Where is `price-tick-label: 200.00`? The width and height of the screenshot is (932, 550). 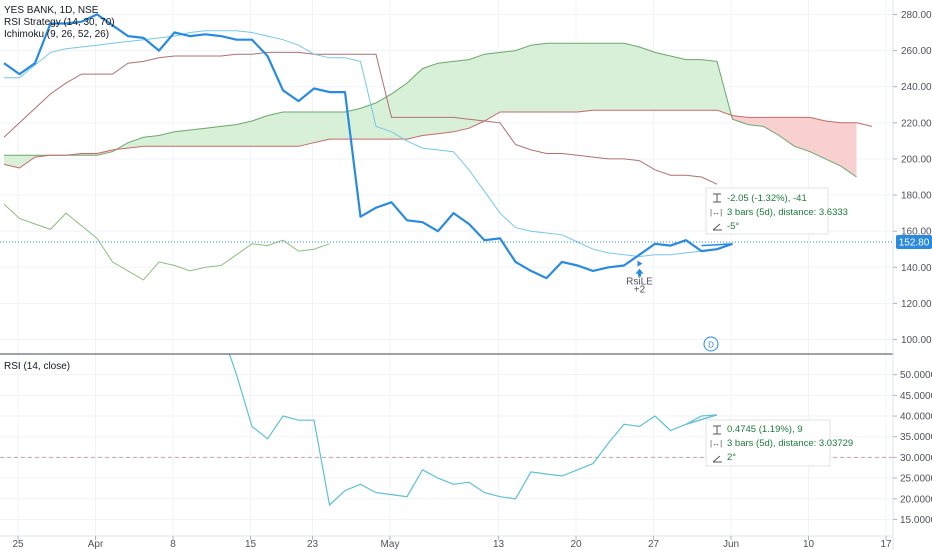
price-tick-label: 200.00 is located at coordinates (916, 159).